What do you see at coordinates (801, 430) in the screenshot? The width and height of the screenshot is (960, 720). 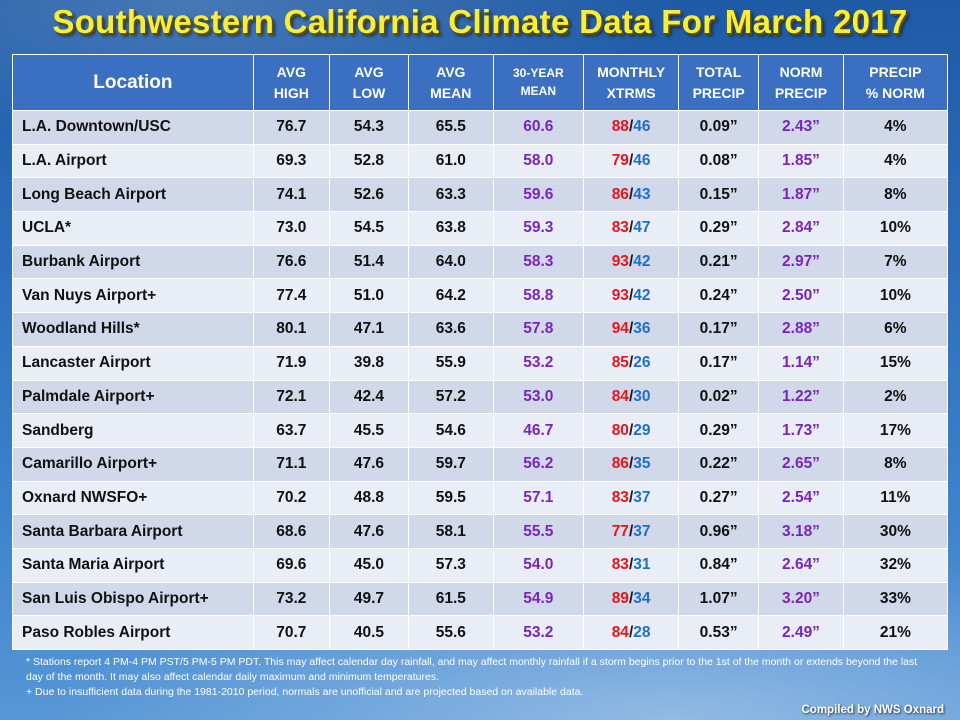 I see `norm-precip-cell: 1.73”` at bounding box center [801, 430].